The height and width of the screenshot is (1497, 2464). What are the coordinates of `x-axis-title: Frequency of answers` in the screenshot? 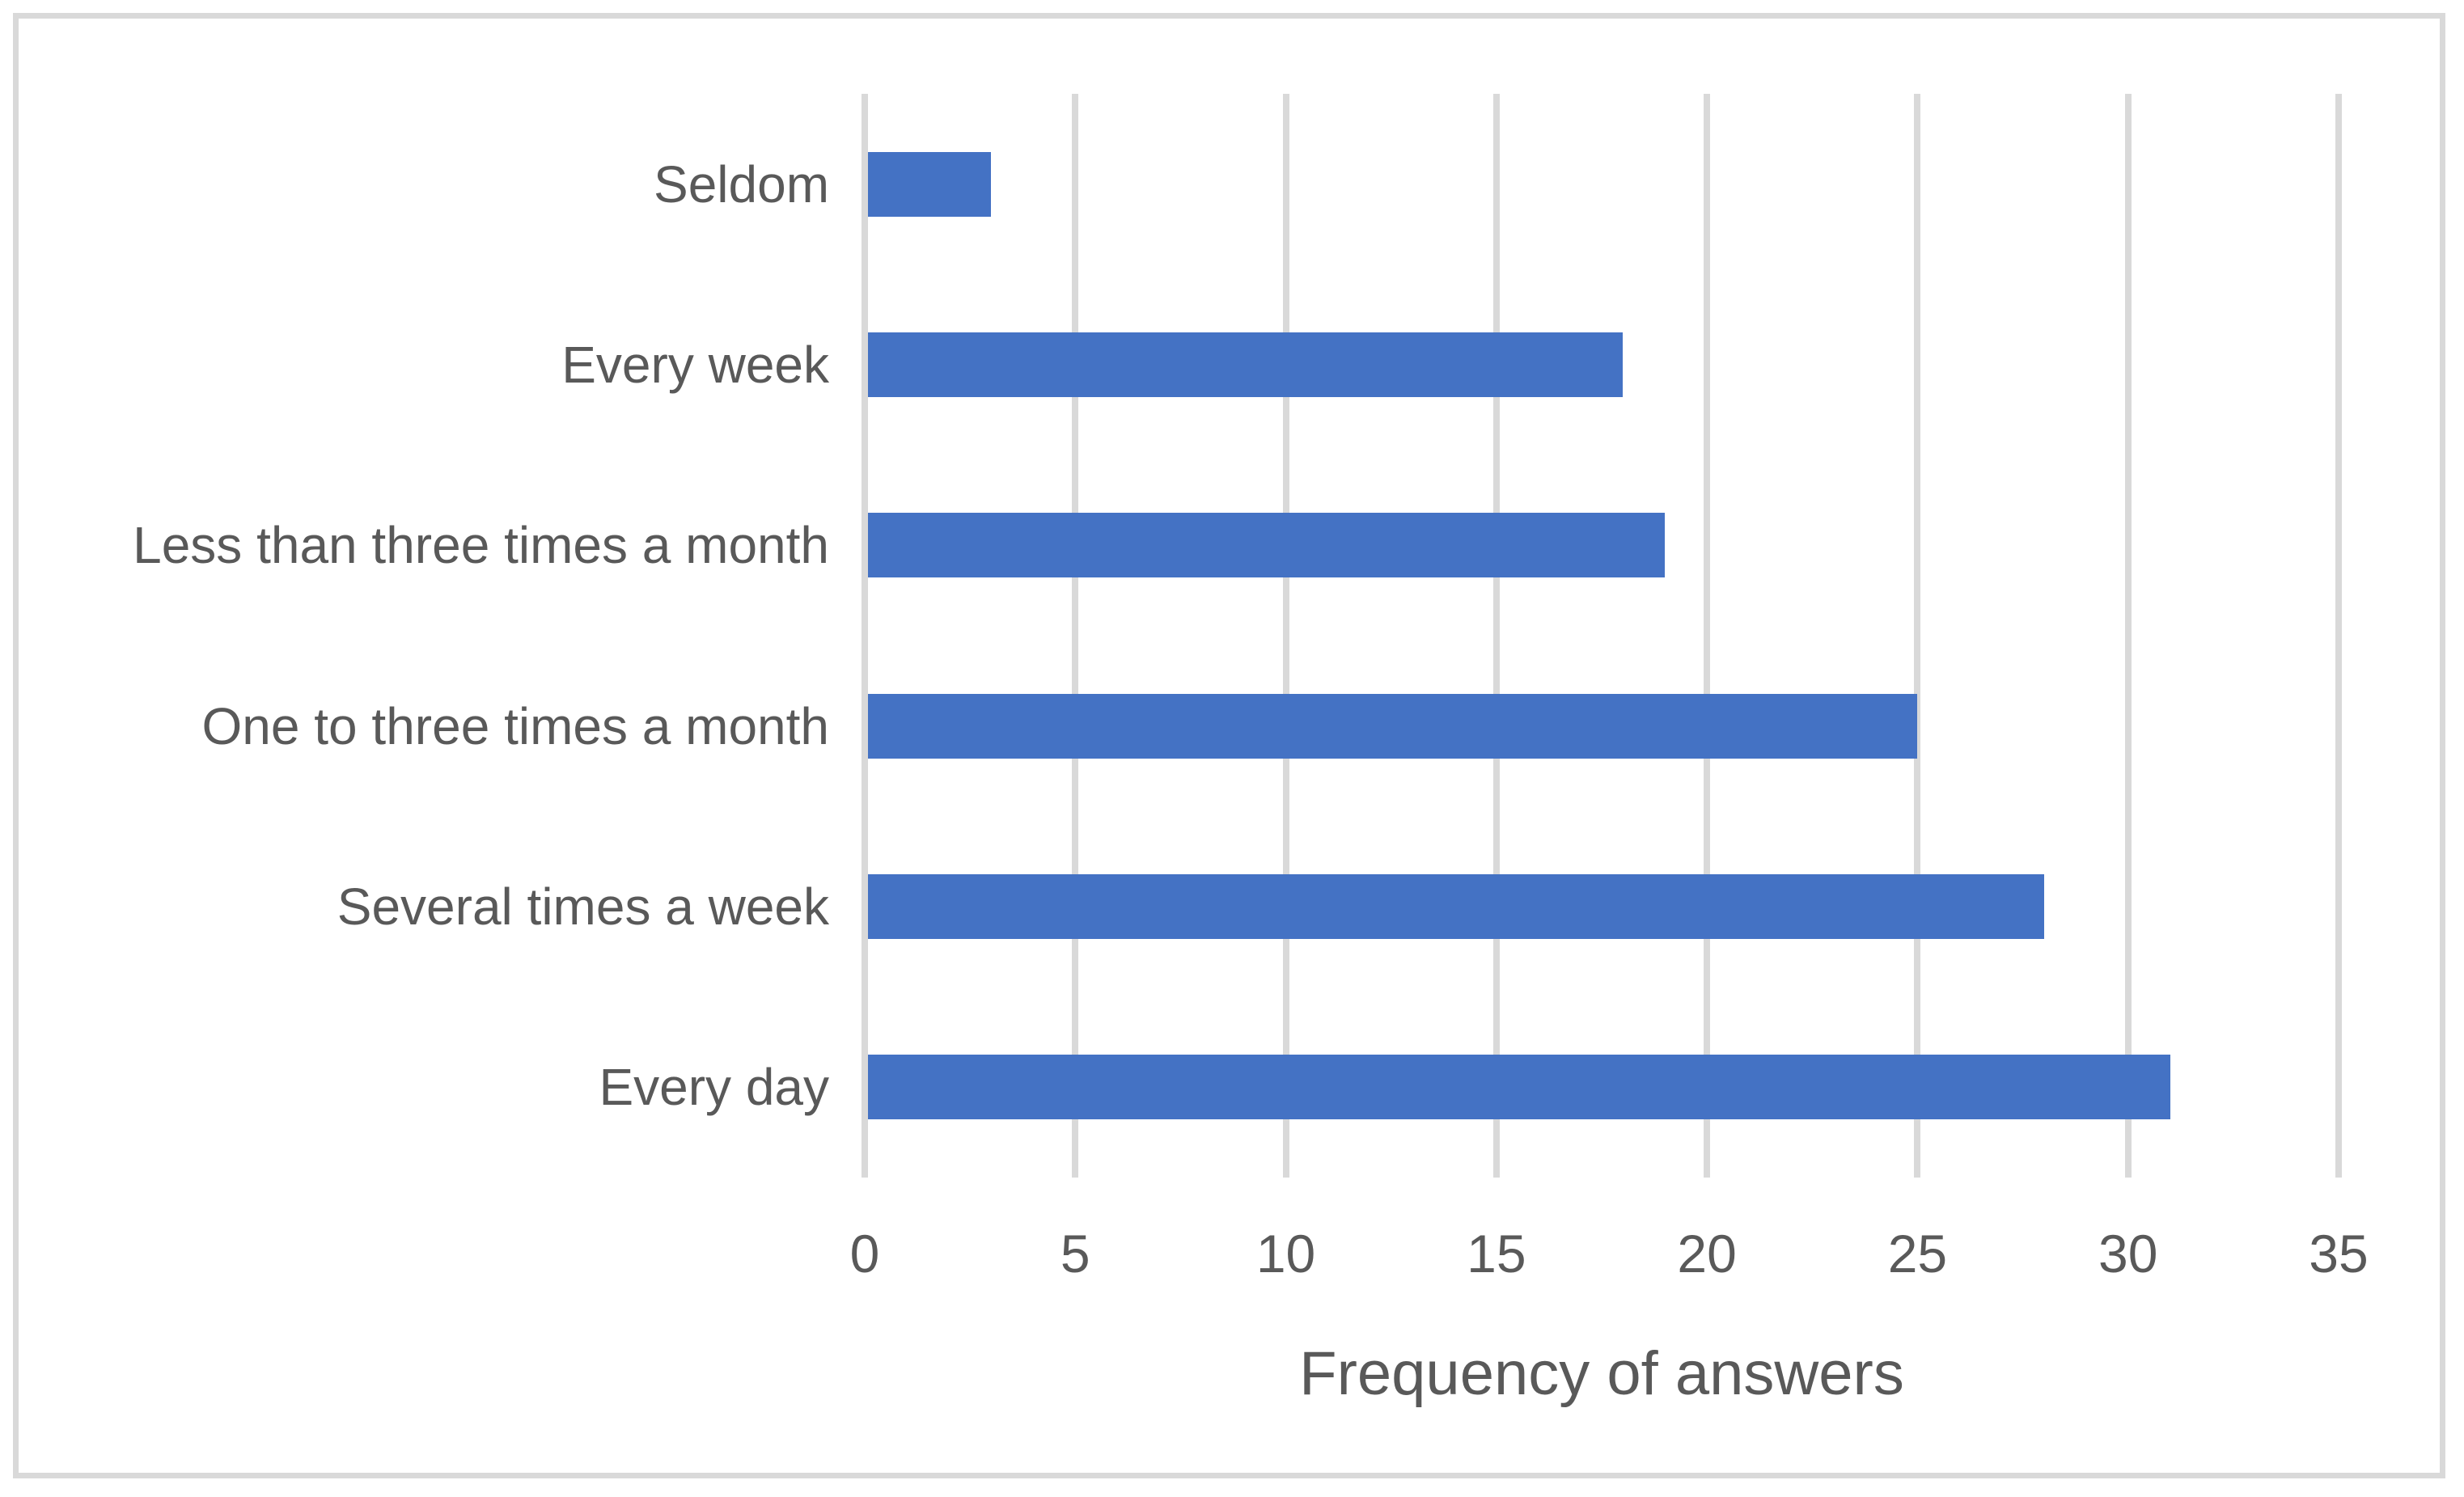 It's located at (1601, 1373).